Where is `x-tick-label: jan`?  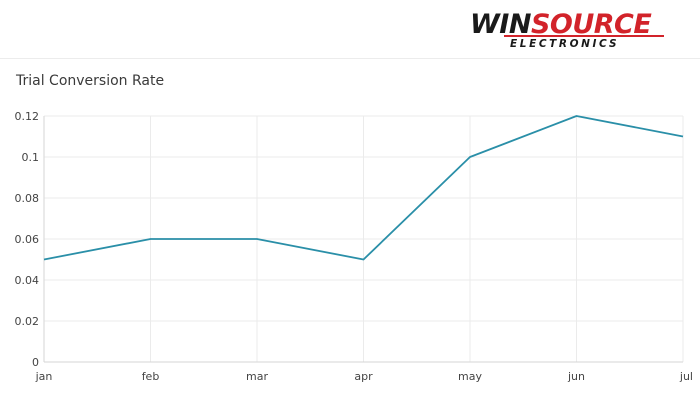 x-tick-label: jan is located at coordinates (44, 376).